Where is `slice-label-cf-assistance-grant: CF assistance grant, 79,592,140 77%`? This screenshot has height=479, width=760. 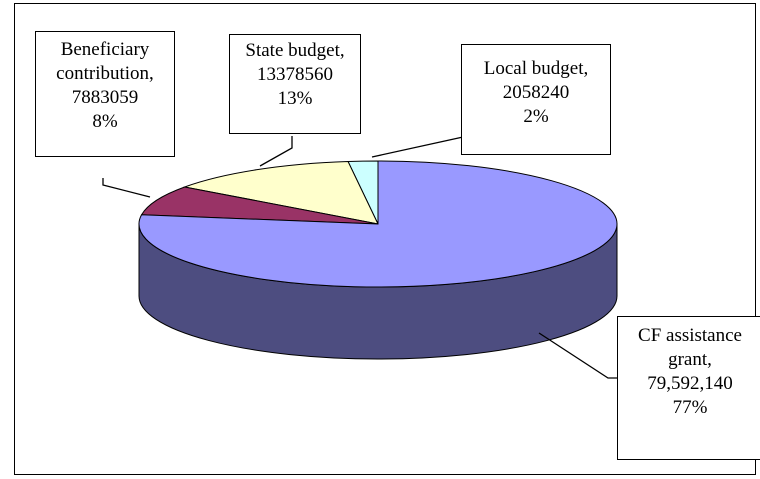 slice-label-cf-assistance-grant: CF assistance grant, 79,592,140 77% is located at coordinates (688, 388).